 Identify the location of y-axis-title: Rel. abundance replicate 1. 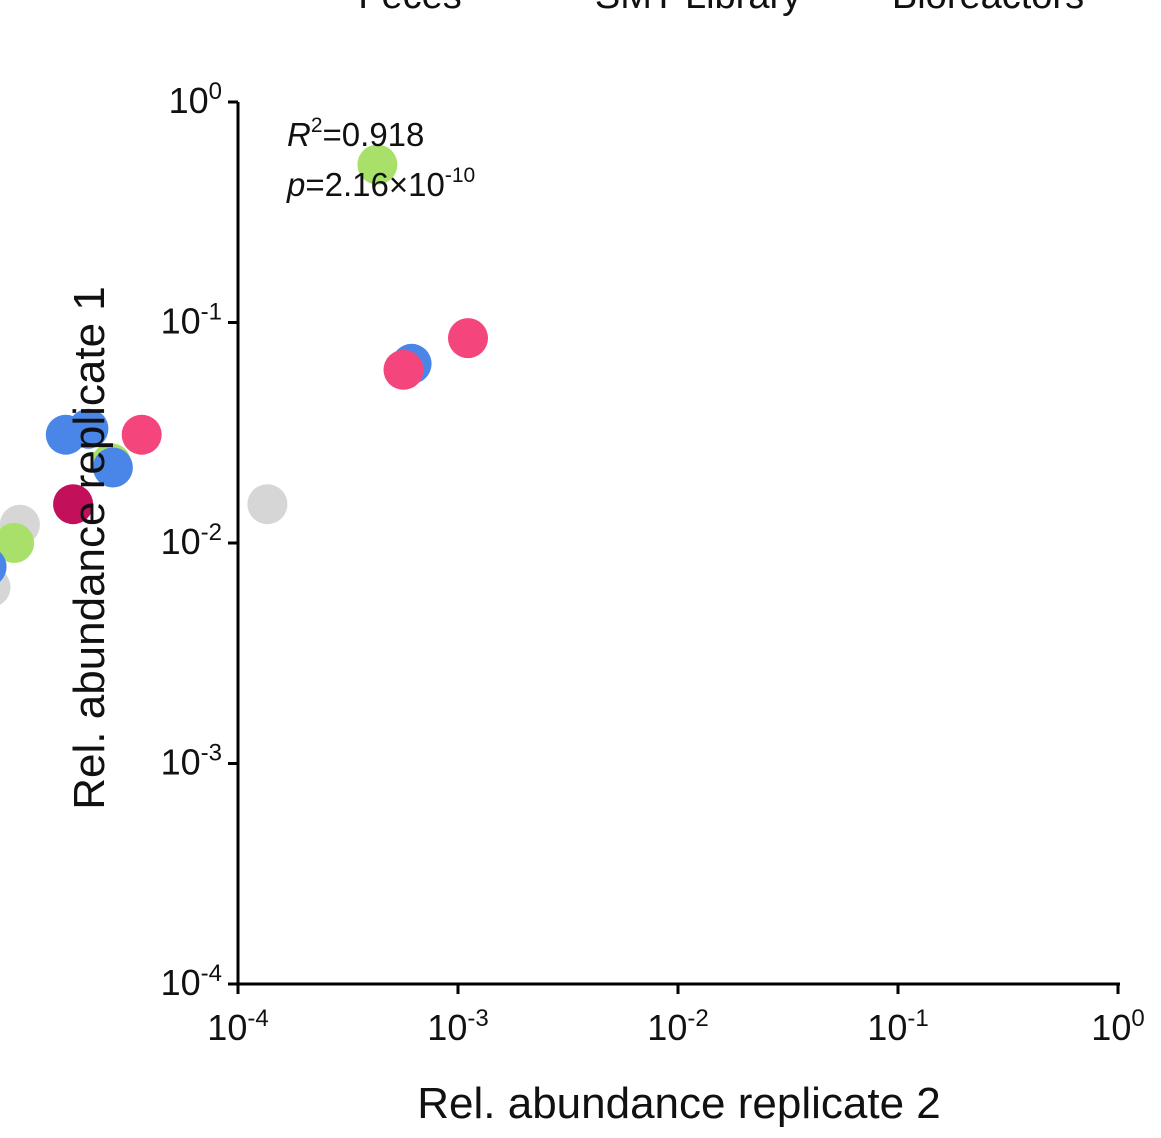
(89, 547).